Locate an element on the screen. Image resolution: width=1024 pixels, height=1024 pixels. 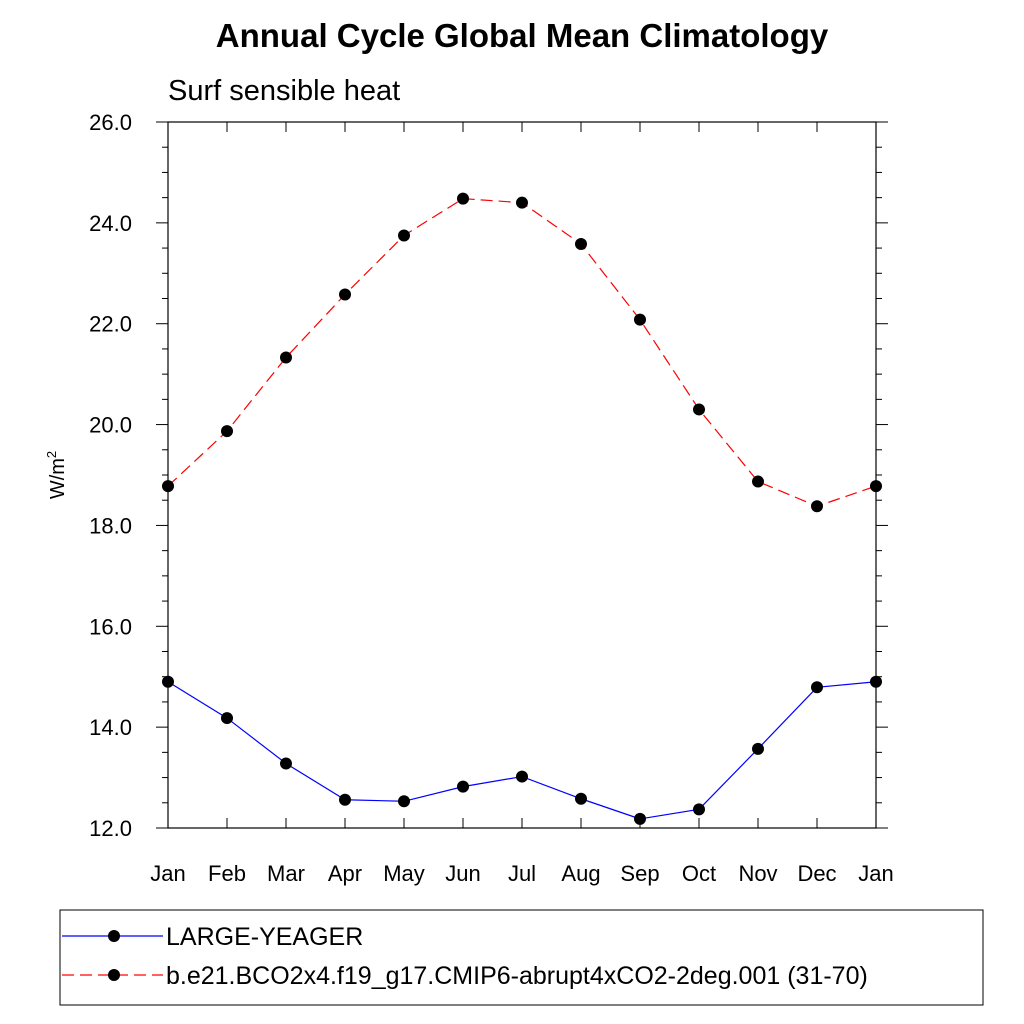
y-tick-label: 16.0 is located at coordinates (110, 626).